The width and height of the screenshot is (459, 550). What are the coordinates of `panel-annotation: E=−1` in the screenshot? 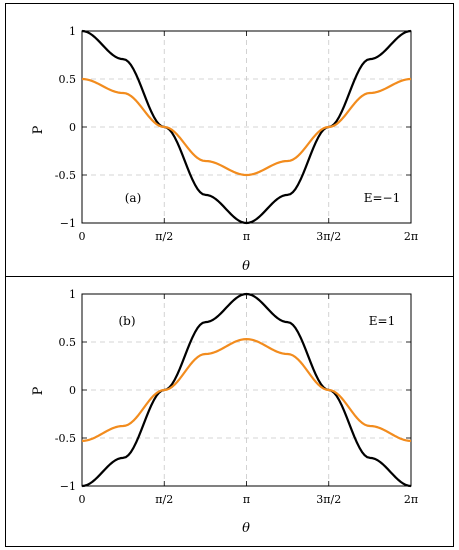 It's located at (382, 198).